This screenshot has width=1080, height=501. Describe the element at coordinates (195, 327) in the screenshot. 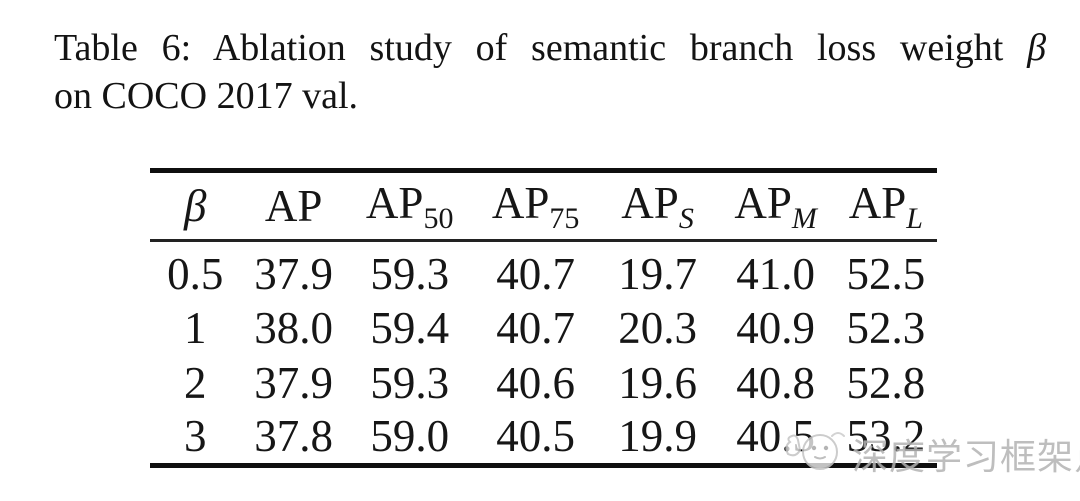

I see `cell-beta: 1` at that location.